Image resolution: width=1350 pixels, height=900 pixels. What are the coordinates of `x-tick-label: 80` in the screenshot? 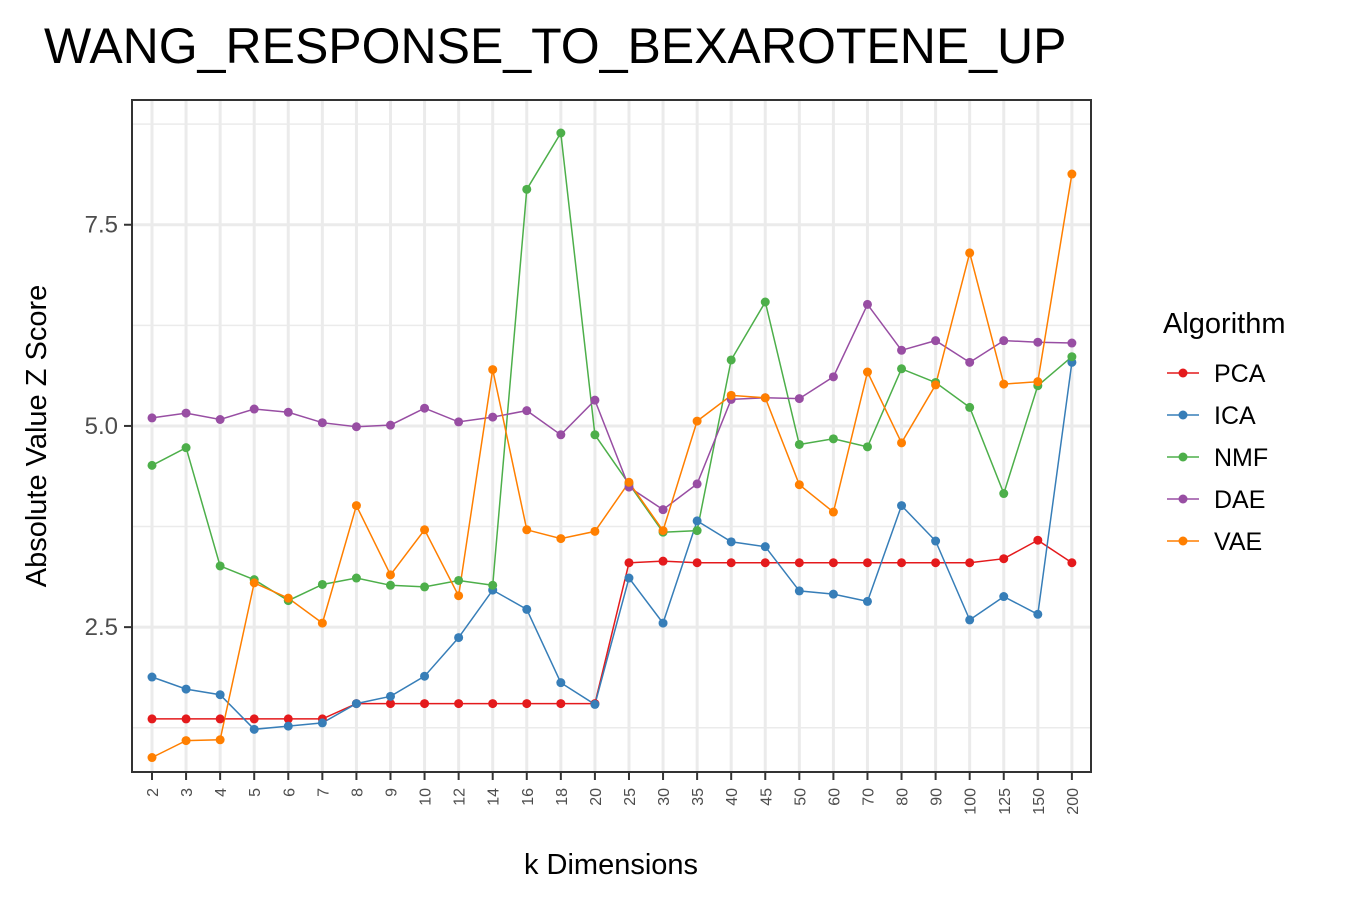 It's located at (903, 797).